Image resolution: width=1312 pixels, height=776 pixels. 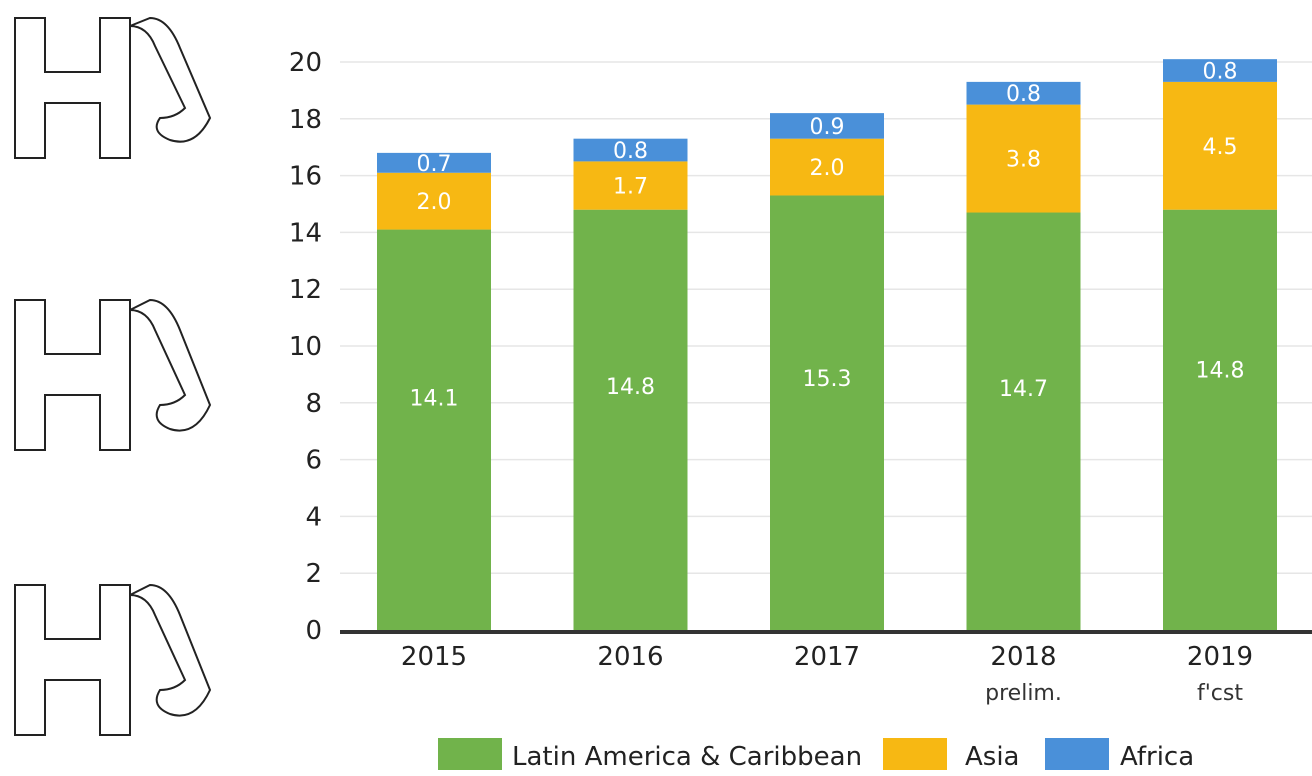 What do you see at coordinates (305, 290) in the screenshot?
I see `y-tick-label: 12` at bounding box center [305, 290].